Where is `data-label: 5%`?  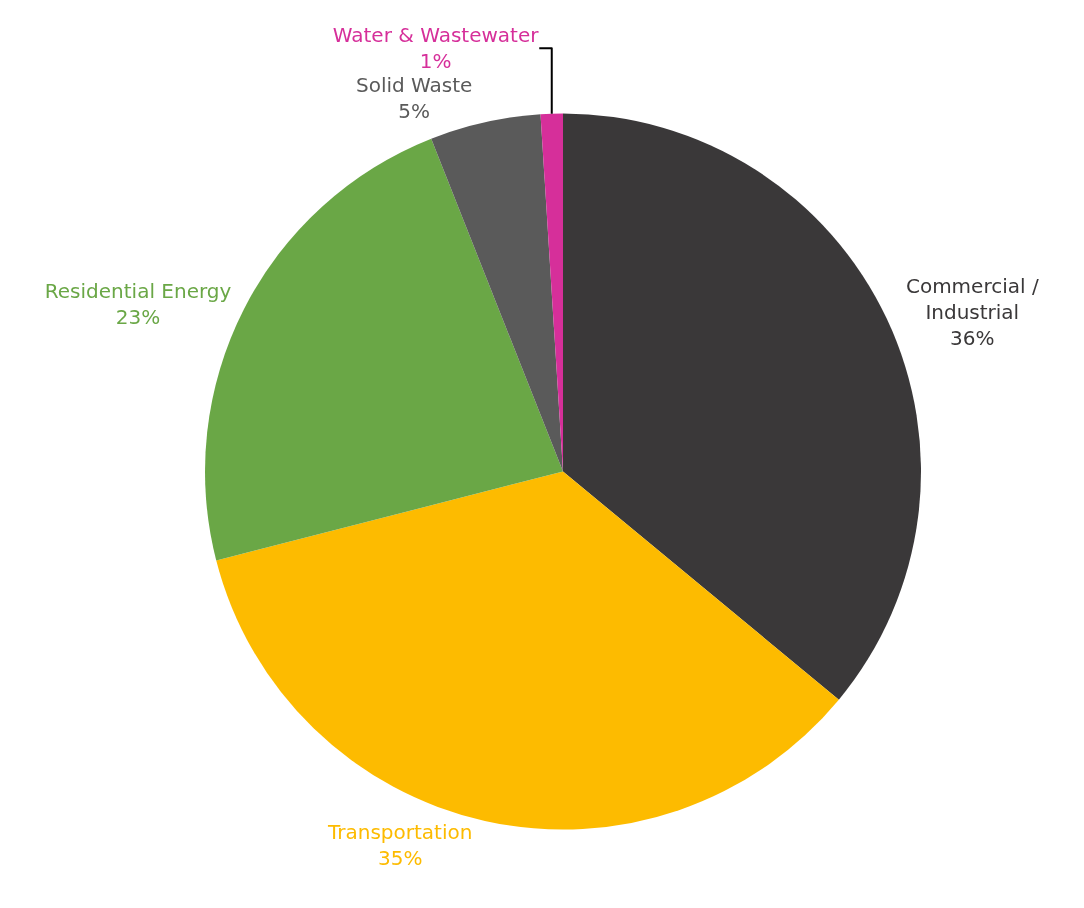 data-label: 5% is located at coordinates (414, 111).